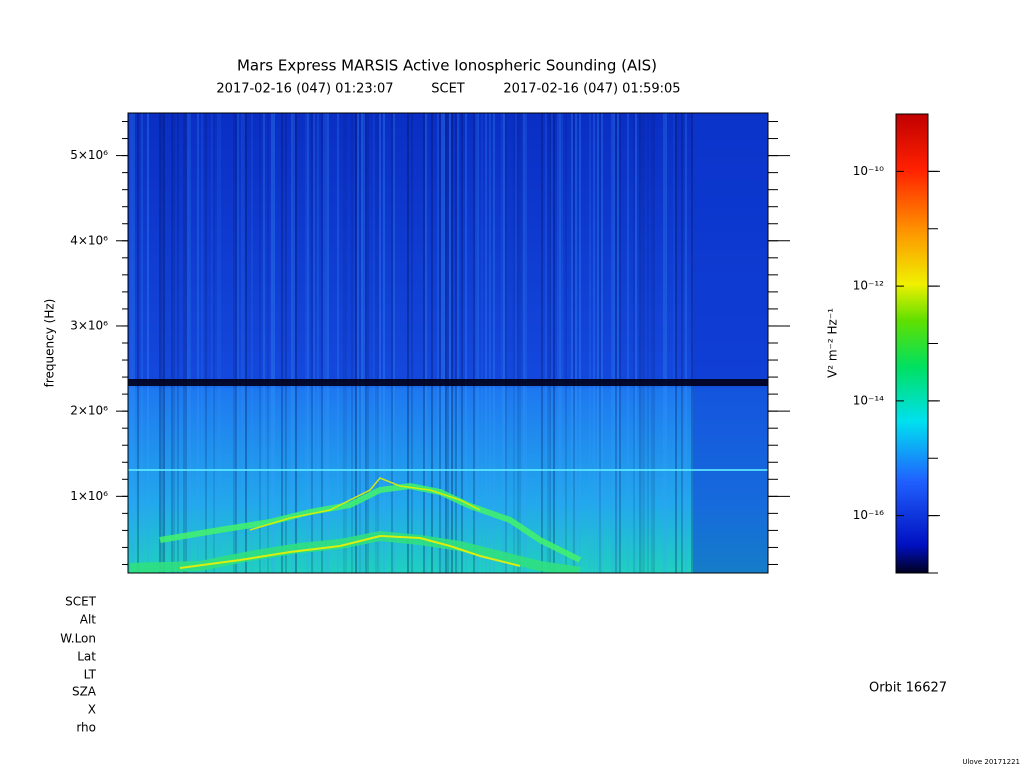 This screenshot has width=1024, height=768. What do you see at coordinates (89, 240) in the screenshot?
I see `y-tick-label: 4×10⁶` at bounding box center [89, 240].